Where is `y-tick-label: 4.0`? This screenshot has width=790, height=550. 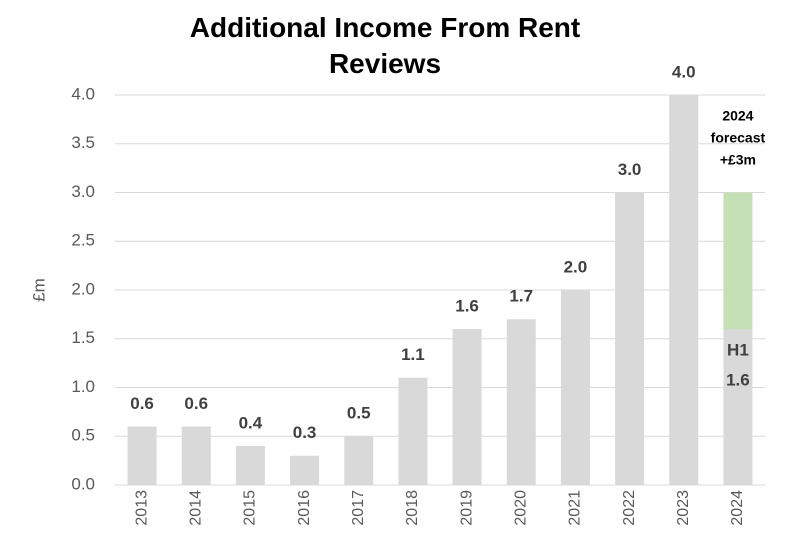 y-tick-label: 4.0 is located at coordinates (83, 93).